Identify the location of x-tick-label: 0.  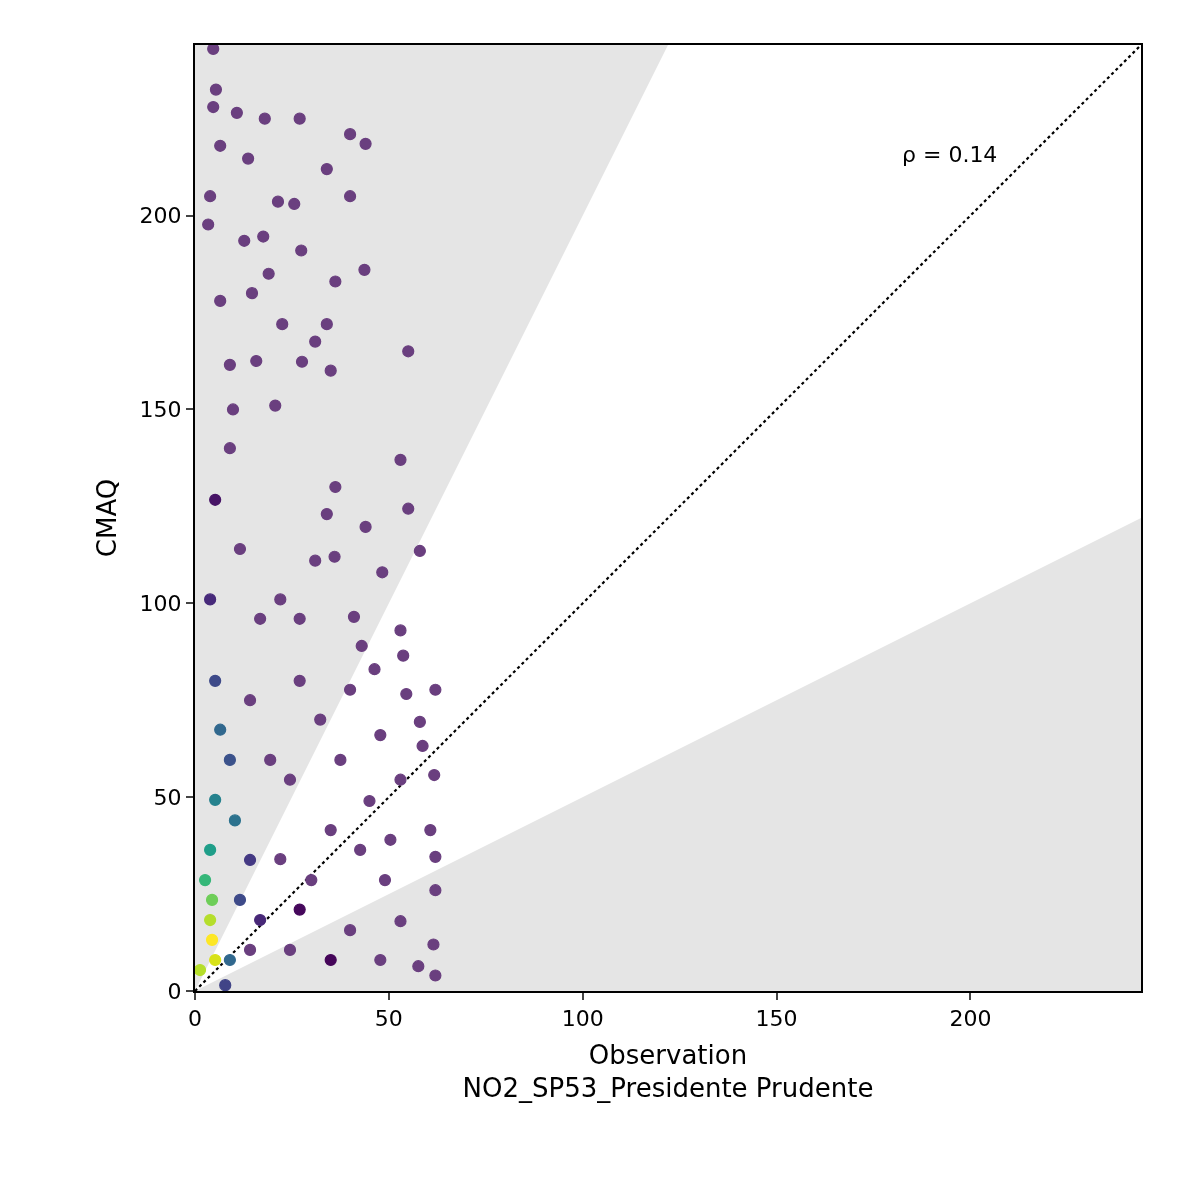
(195, 1019).